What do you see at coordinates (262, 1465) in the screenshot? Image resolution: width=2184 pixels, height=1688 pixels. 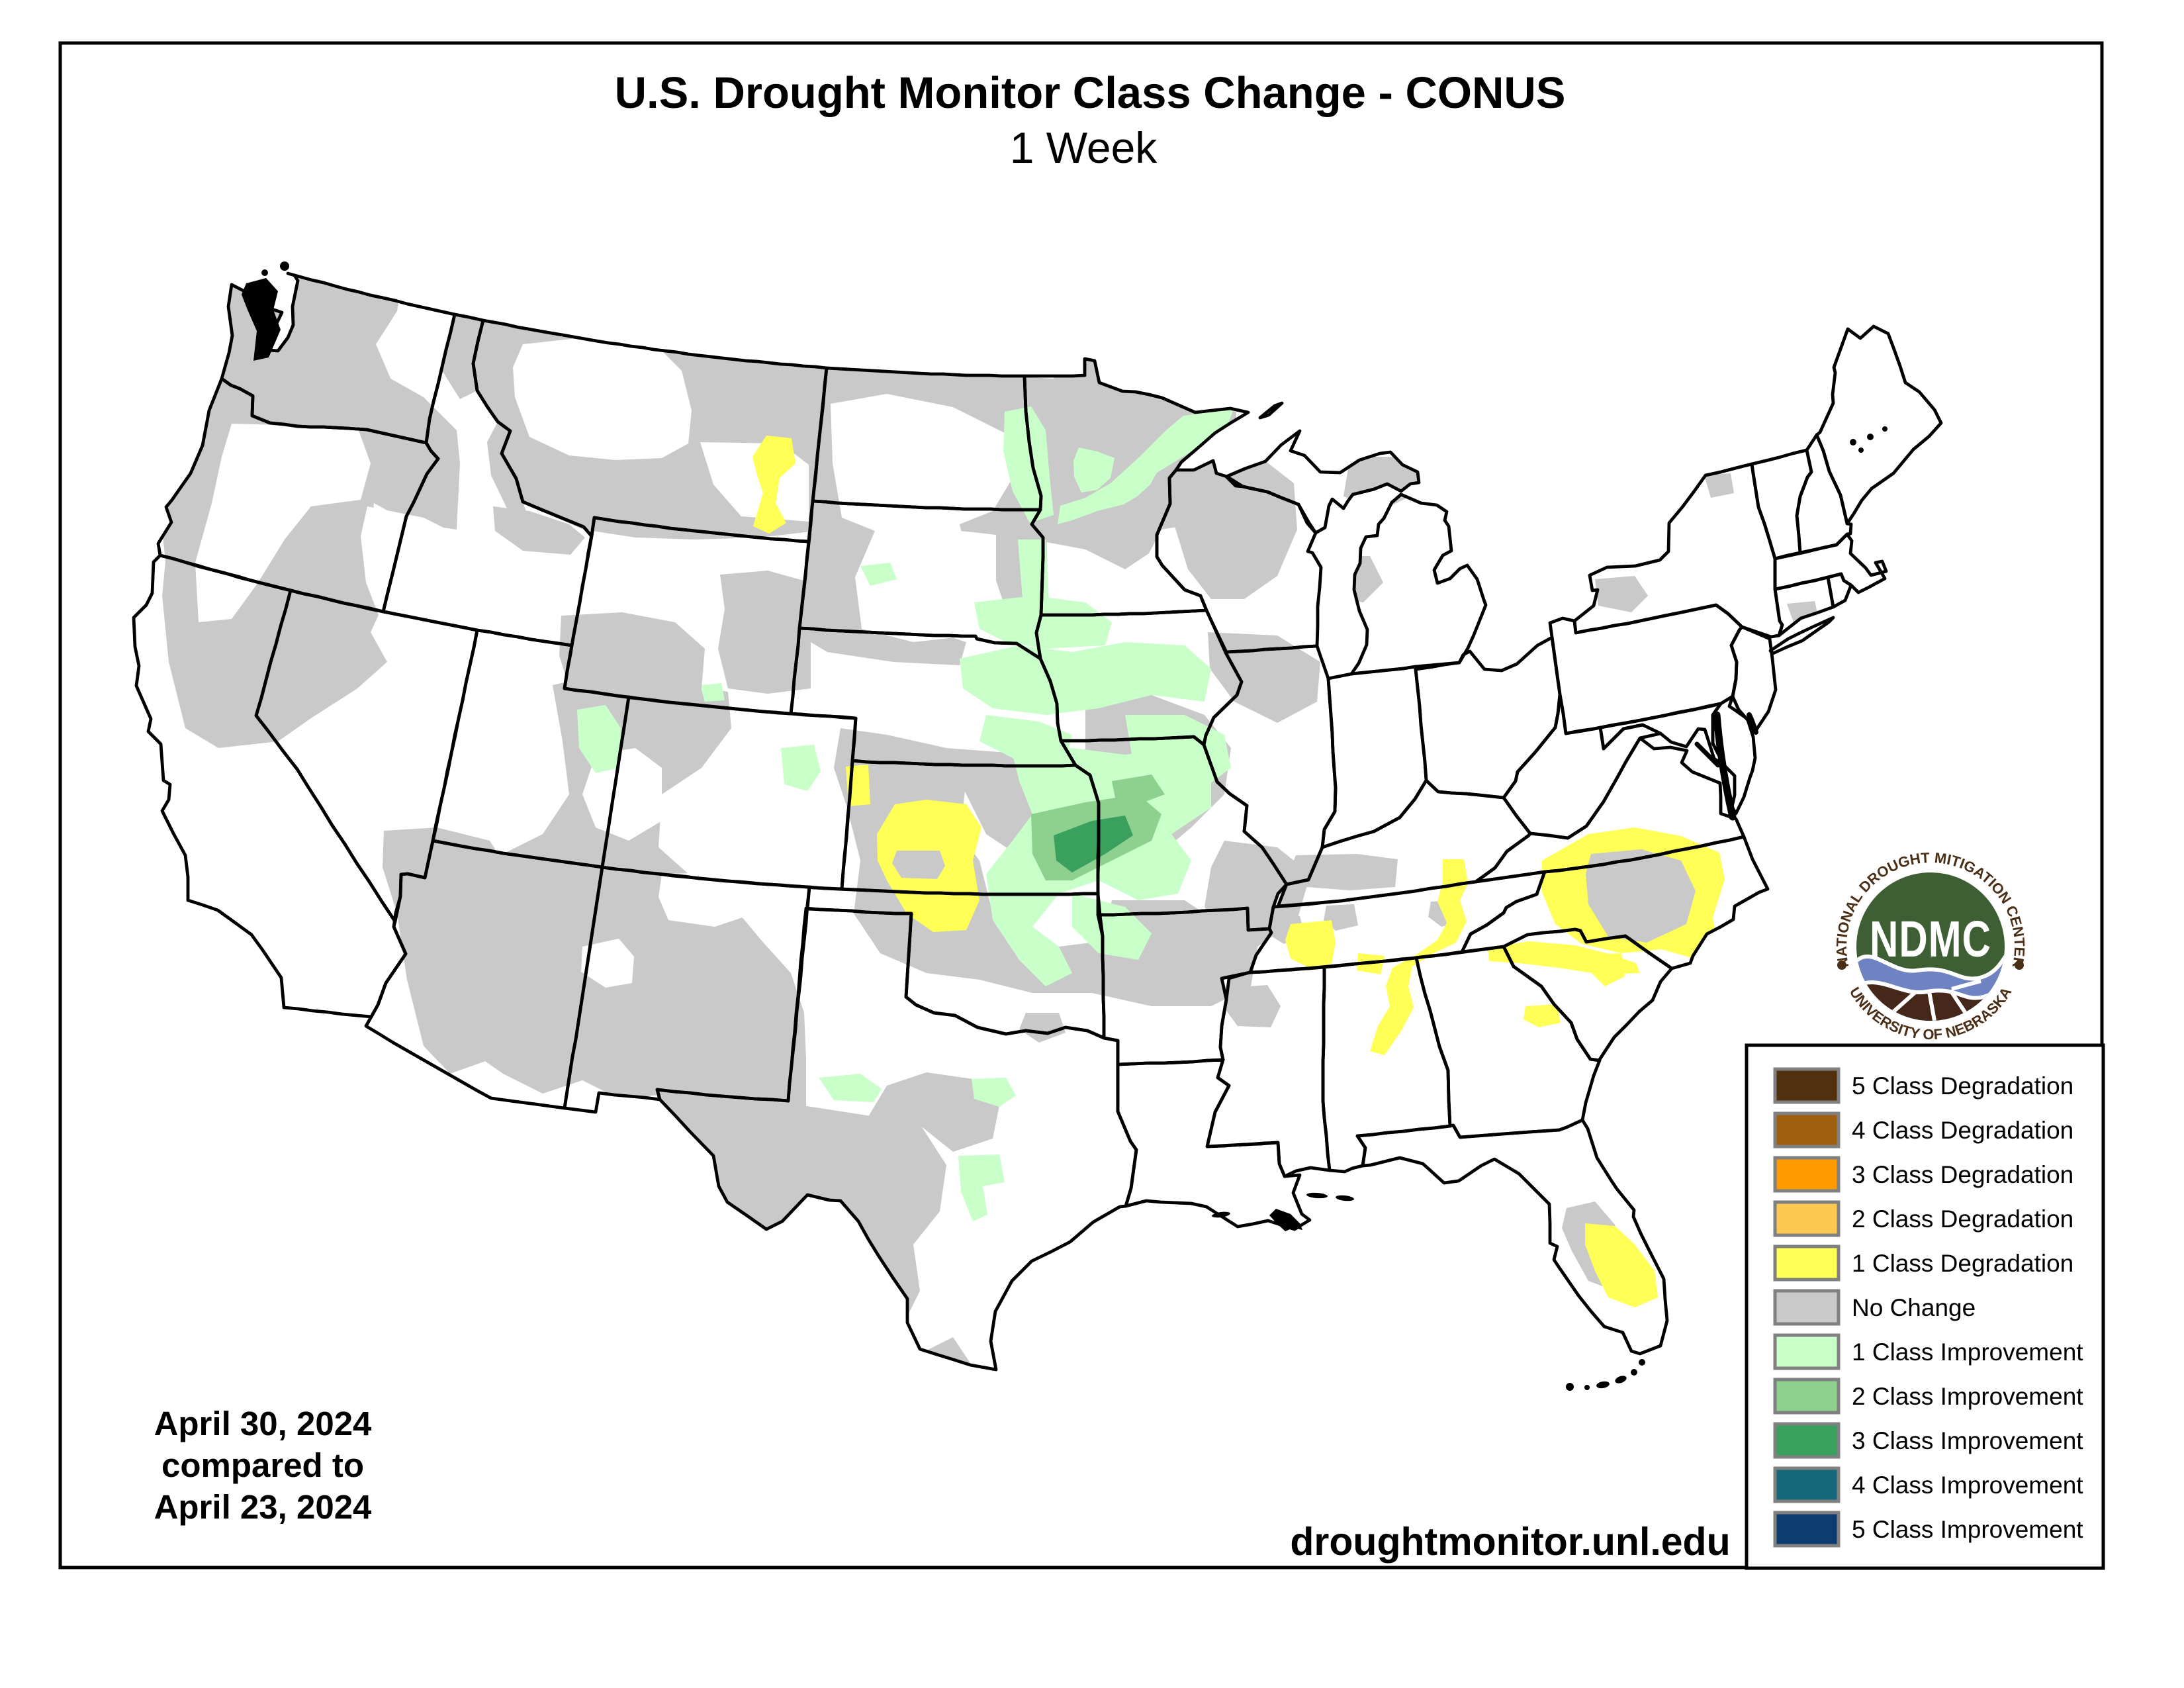 I see `svg-text: compared to` at bounding box center [262, 1465].